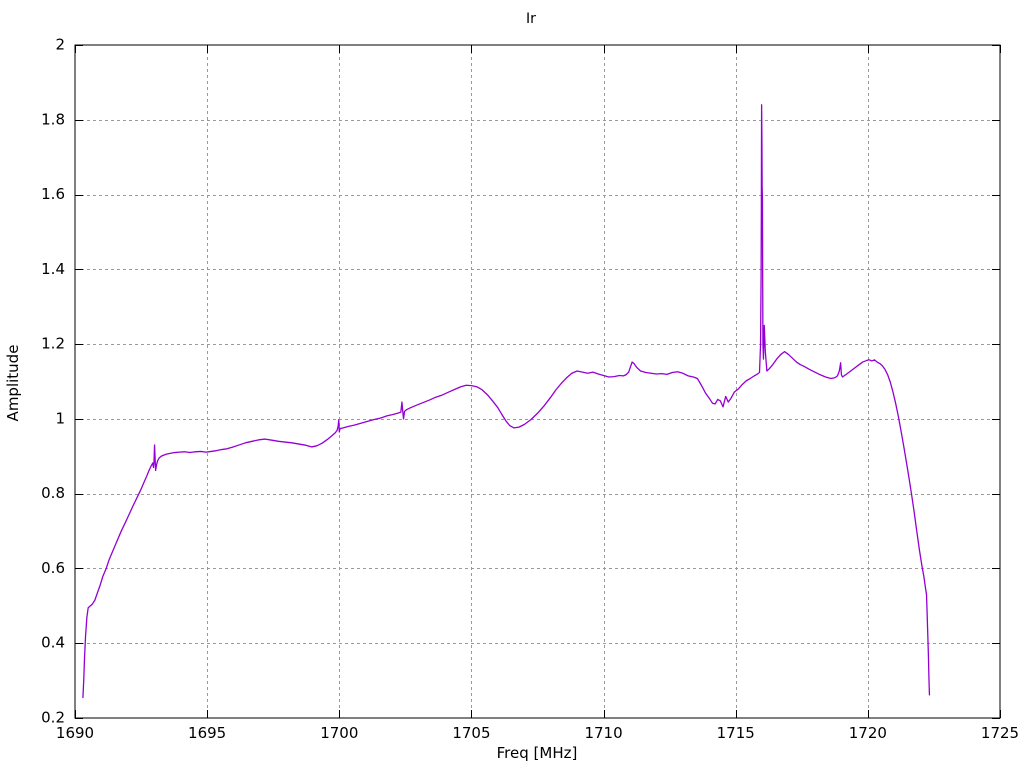 The height and width of the screenshot is (768, 1024). What do you see at coordinates (736, 733) in the screenshot?
I see `x-tick-label: 1715` at bounding box center [736, 733].